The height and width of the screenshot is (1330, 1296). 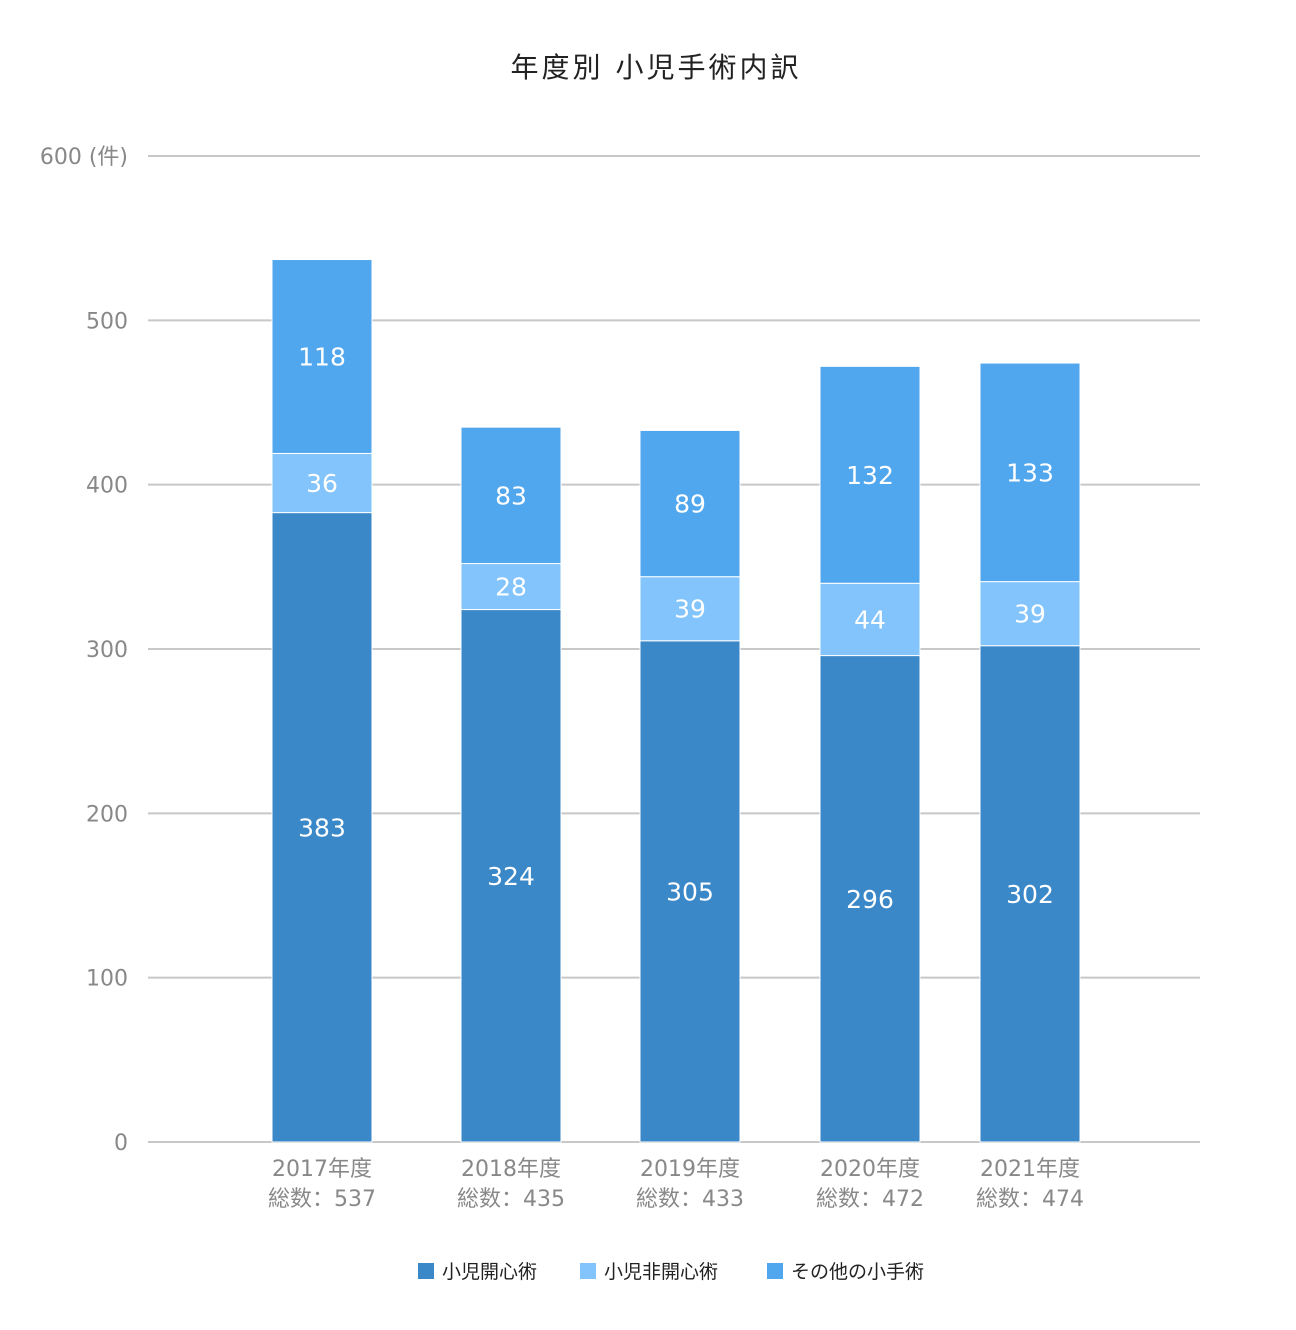 I want to click on data-label: 133, so click(x=1030, y=472).